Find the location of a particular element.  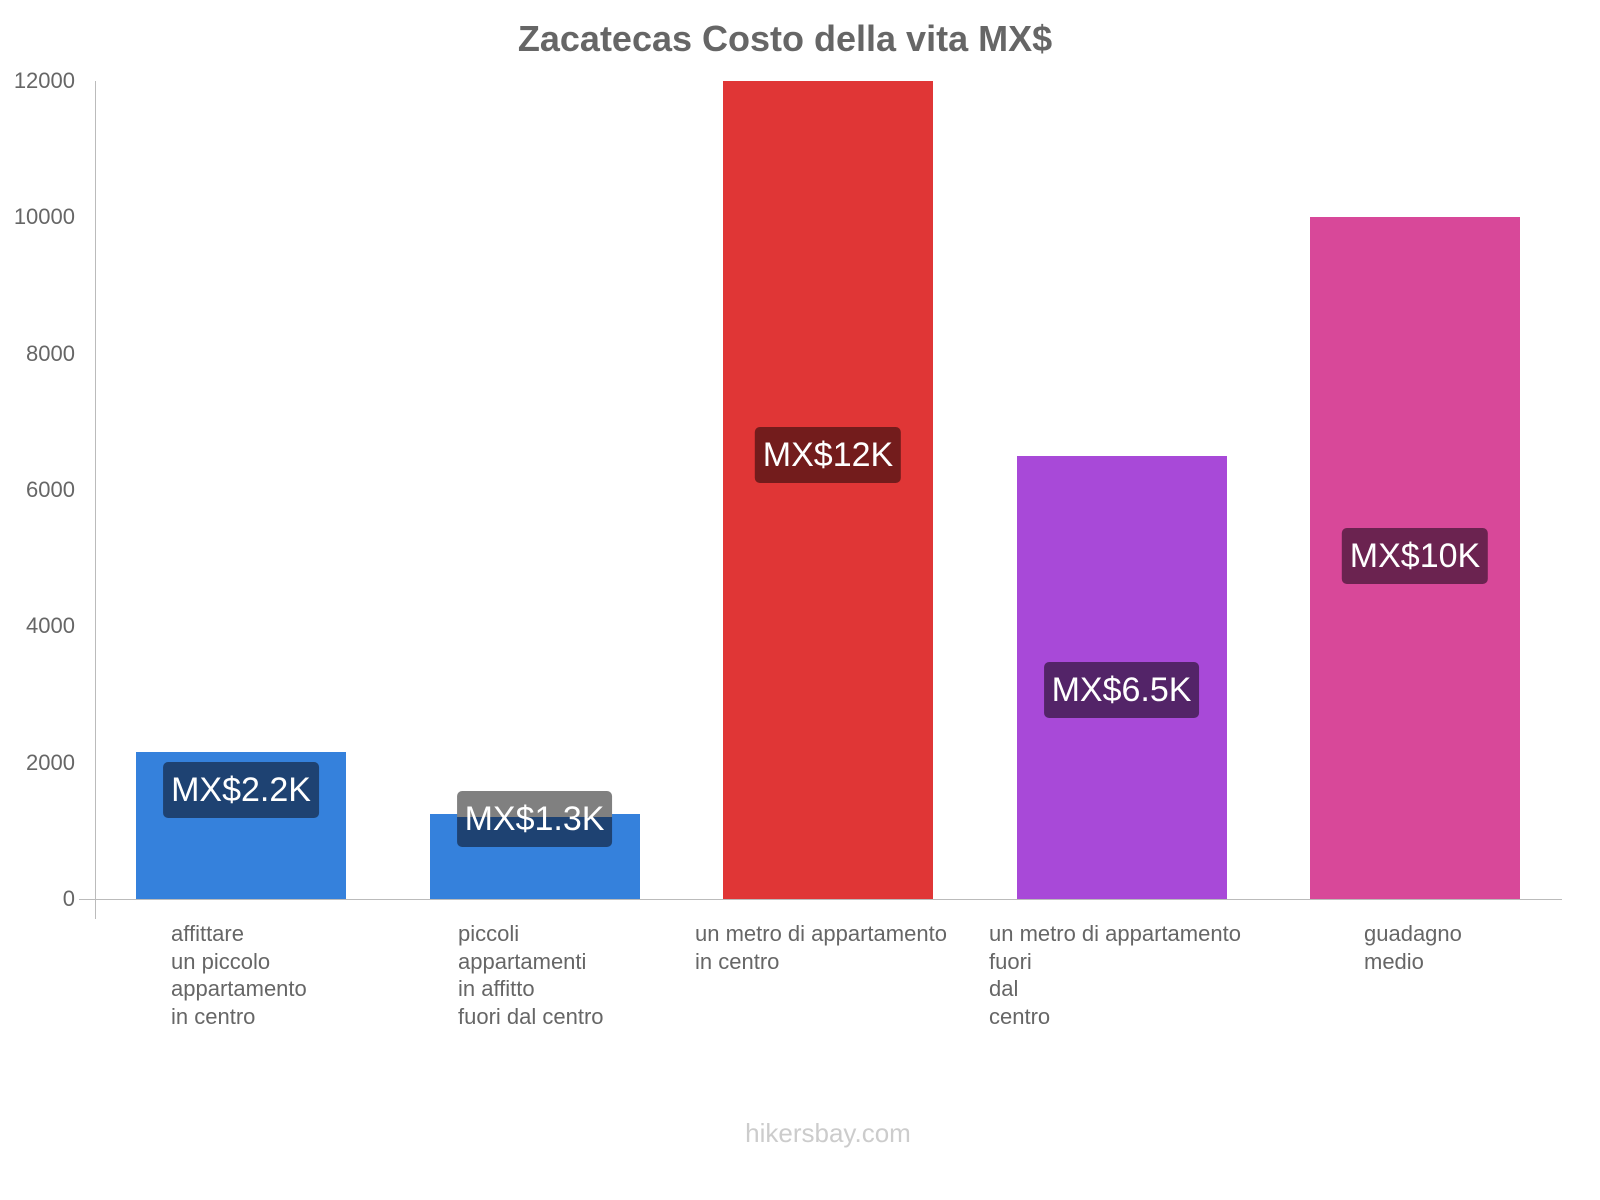

y-tick-mark is located at coordinates (87, 899).